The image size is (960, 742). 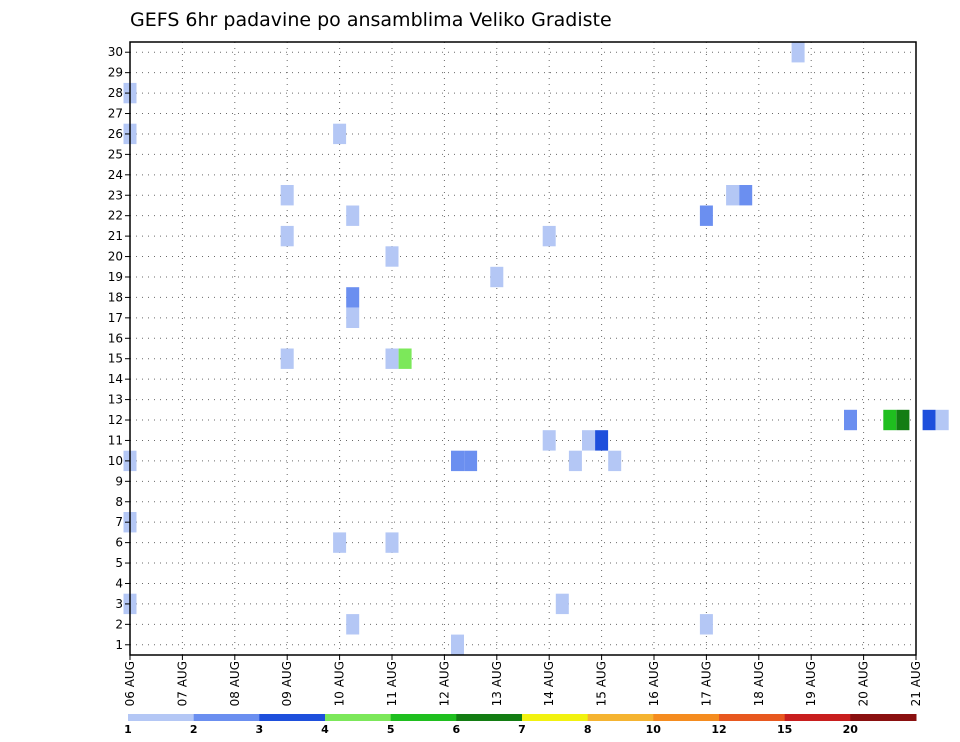 What do you see at coordinates (115, 420) in the screenshot?
I see `y-tick-label: 12` at bounding box center [115, 420].